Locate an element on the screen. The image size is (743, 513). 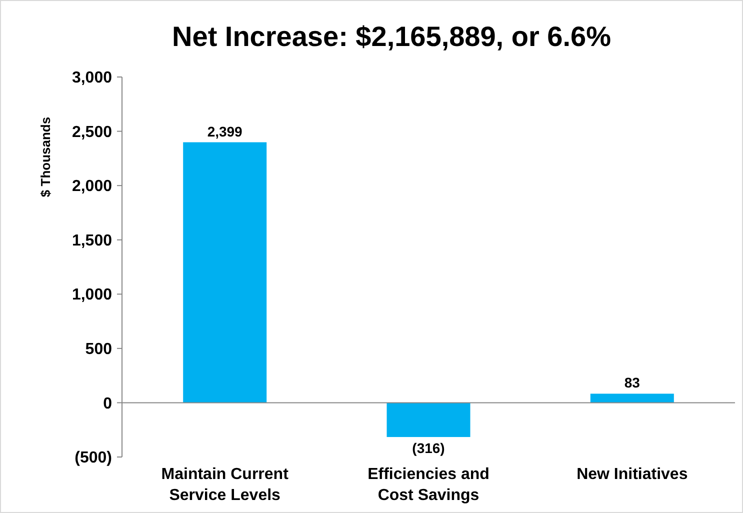
data-label: 83 is located at coordinates (632, 382).